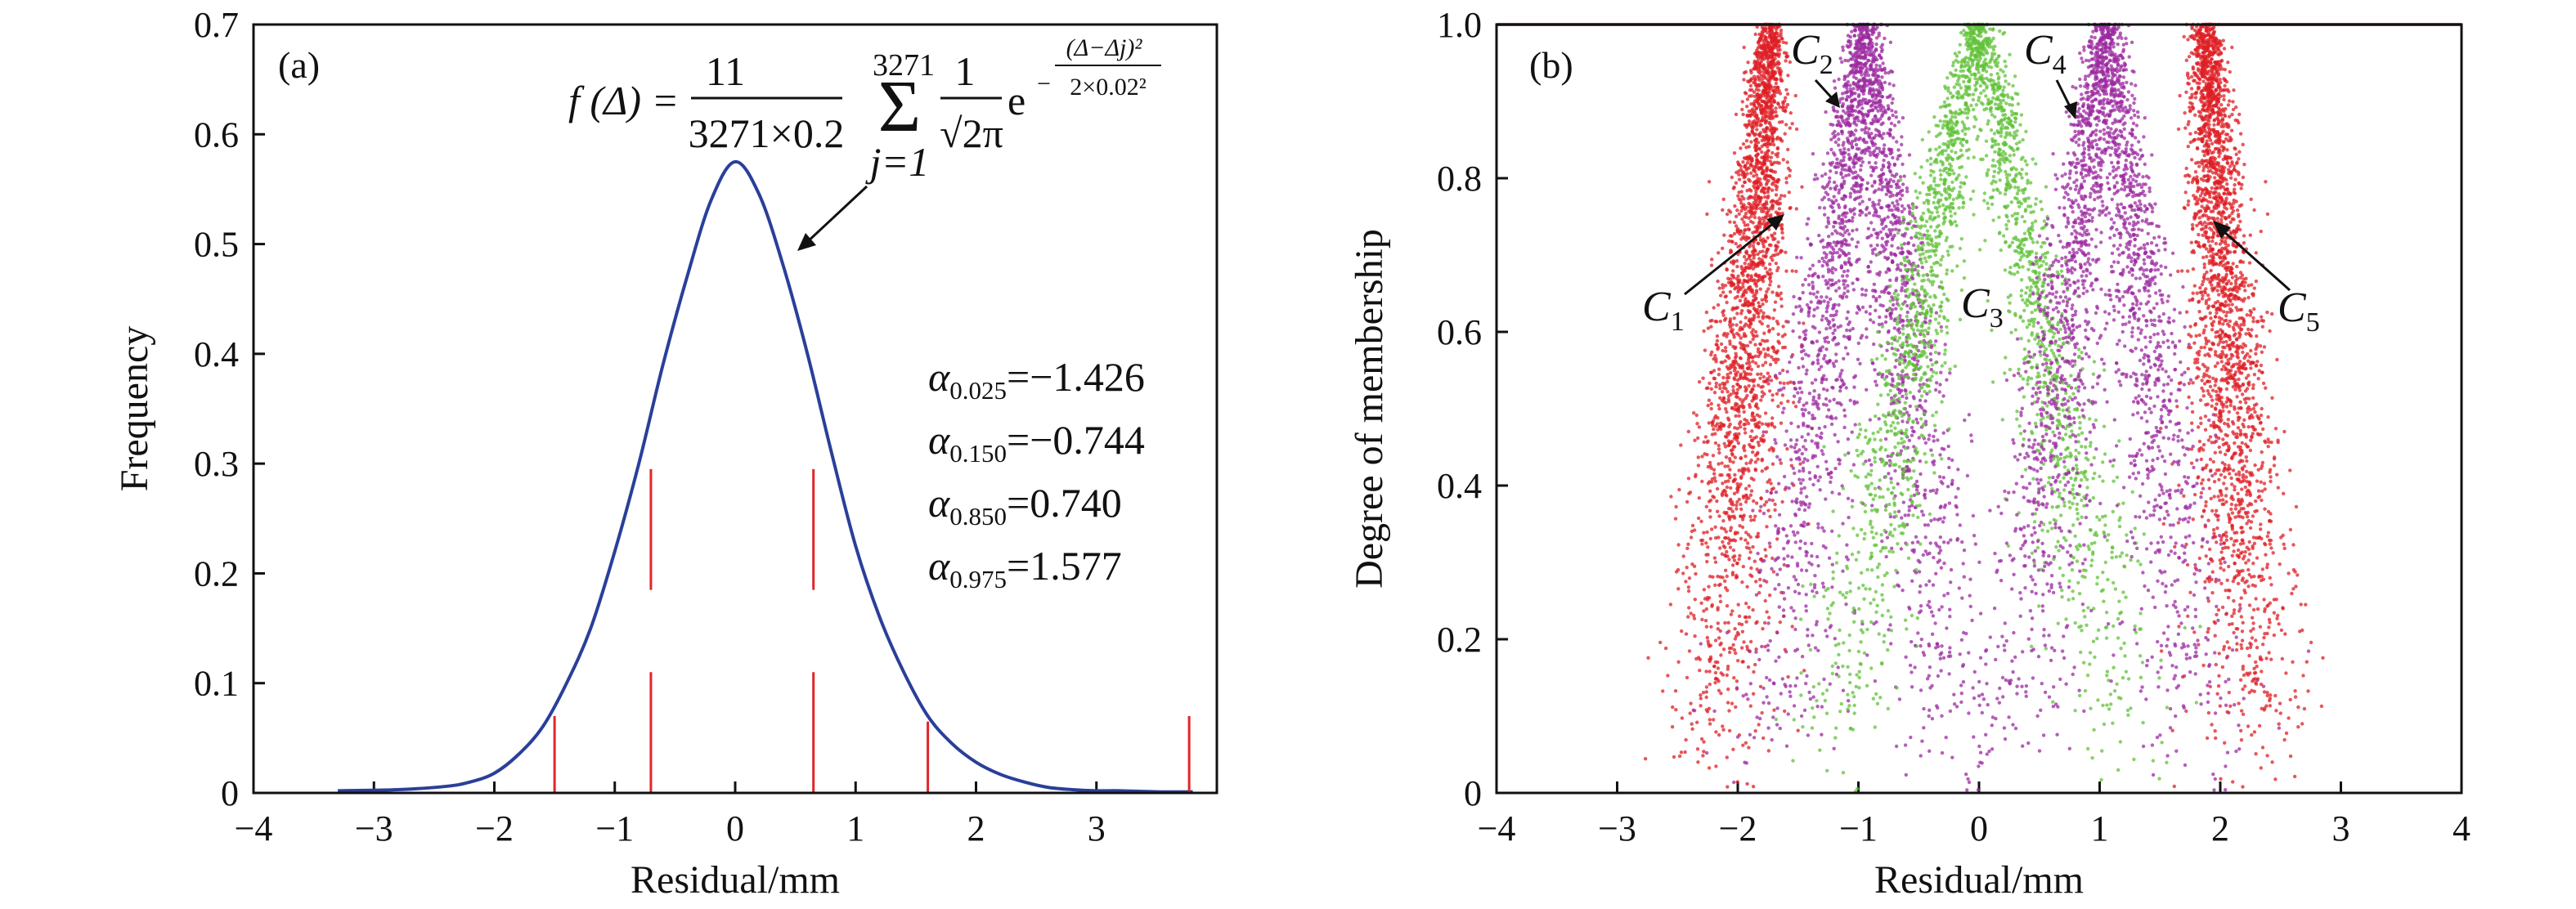 The width and height of the screenshot is (2576, 909). Describe the element at coordinates (1459, 179) in the screenshot. I see `panel-b-ytick-label: 0.8` at that location.